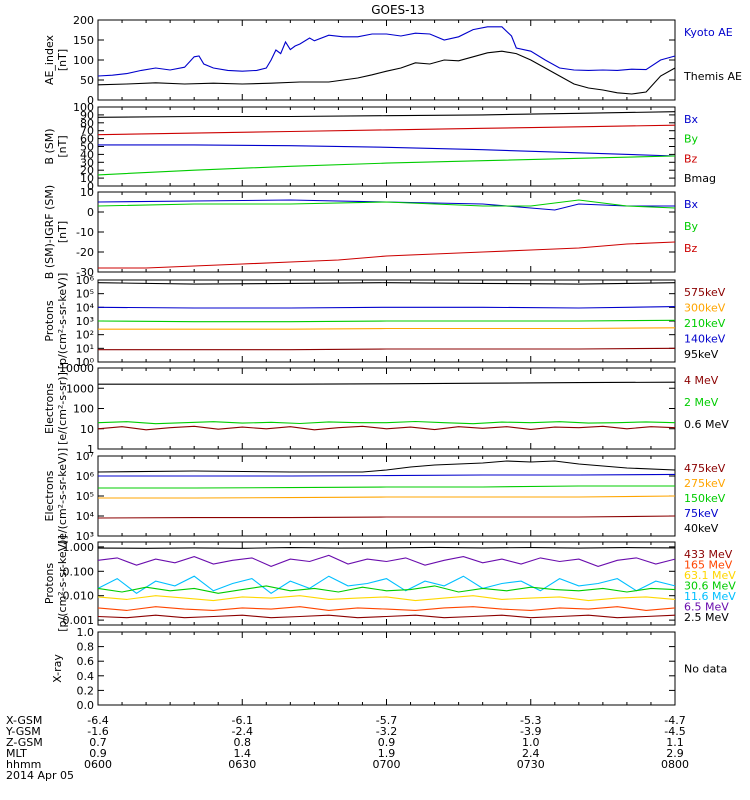 The image size is (750, 800). What do you see at coordinates (705, 669) in the screenshot?
I see `legend-entry: No data` at bounding box center [705, 669].